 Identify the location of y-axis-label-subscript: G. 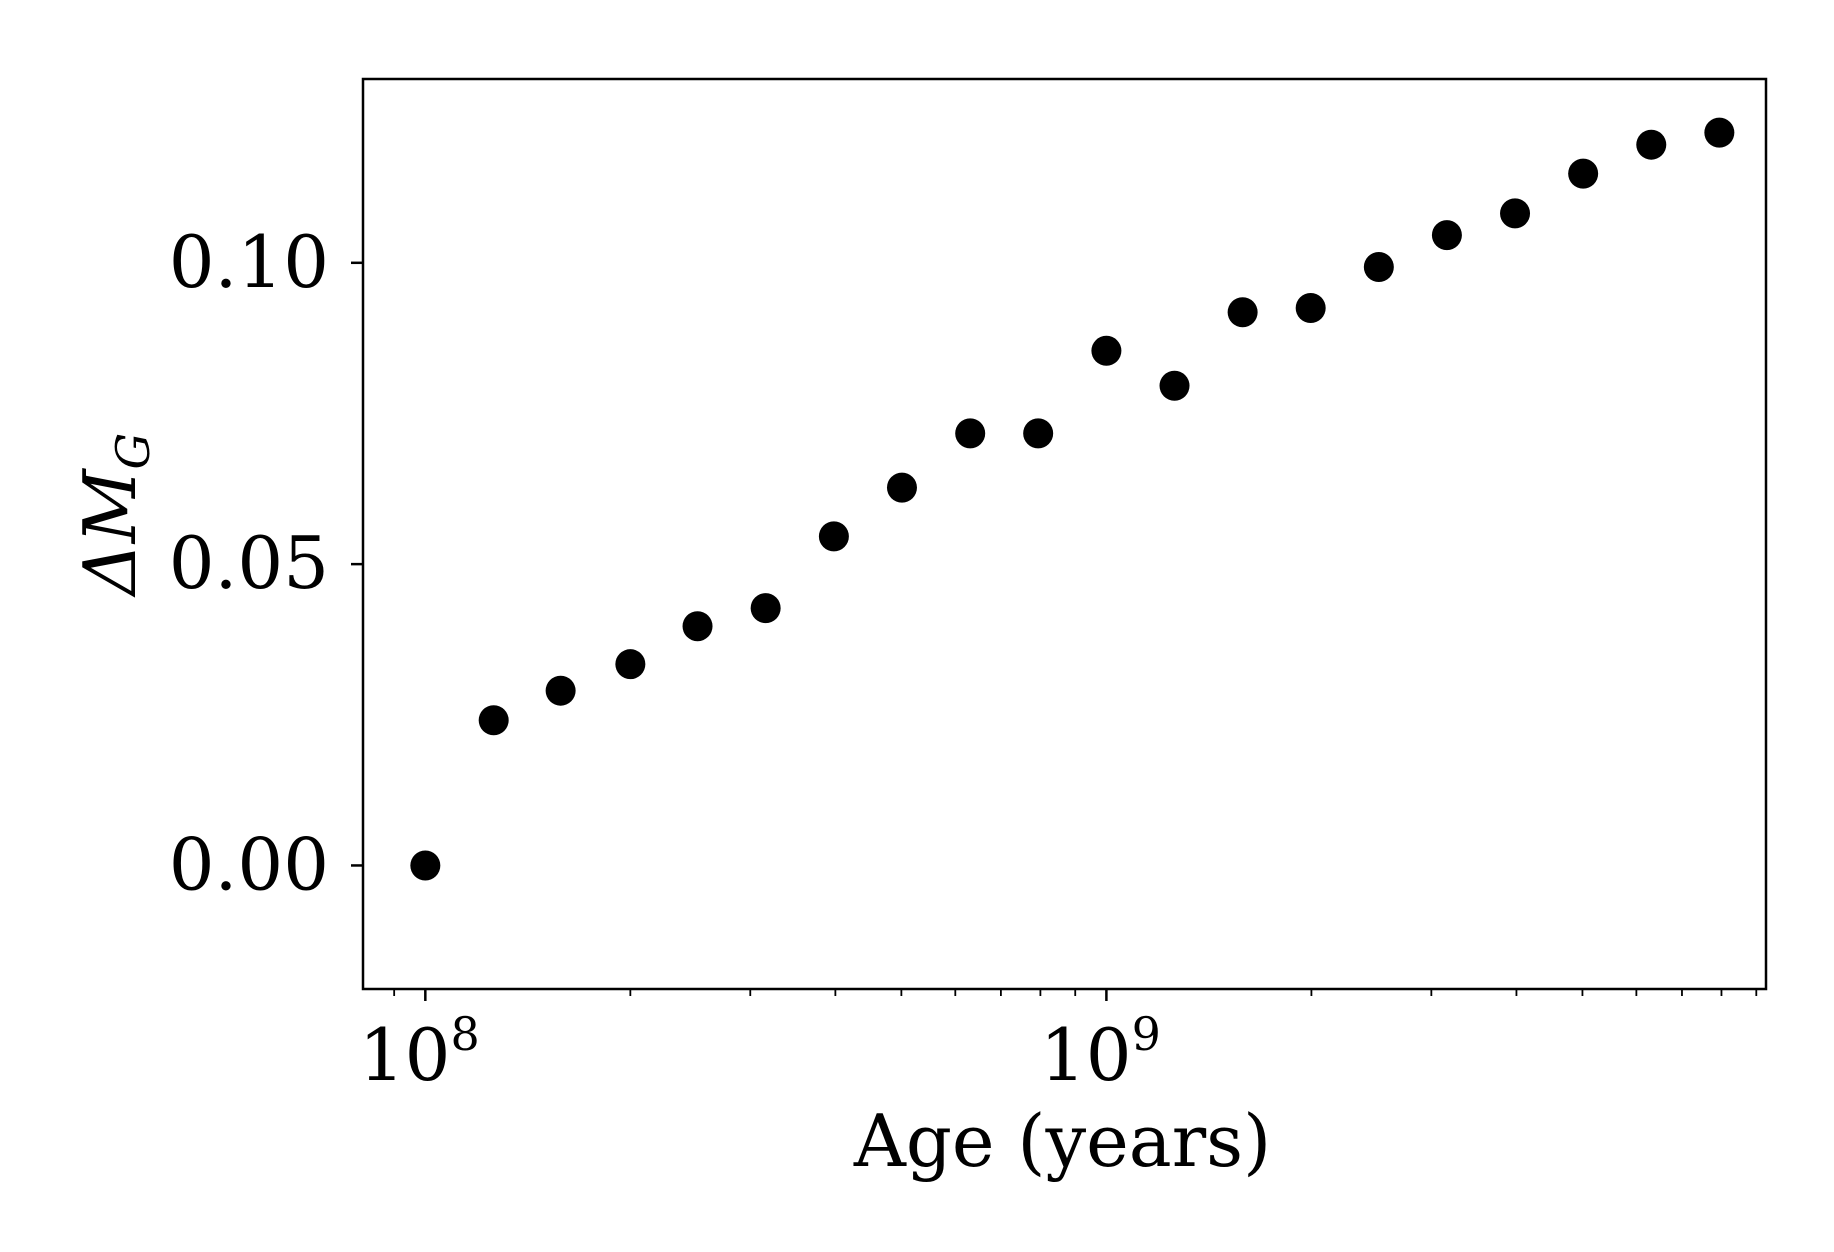
(133, 451).